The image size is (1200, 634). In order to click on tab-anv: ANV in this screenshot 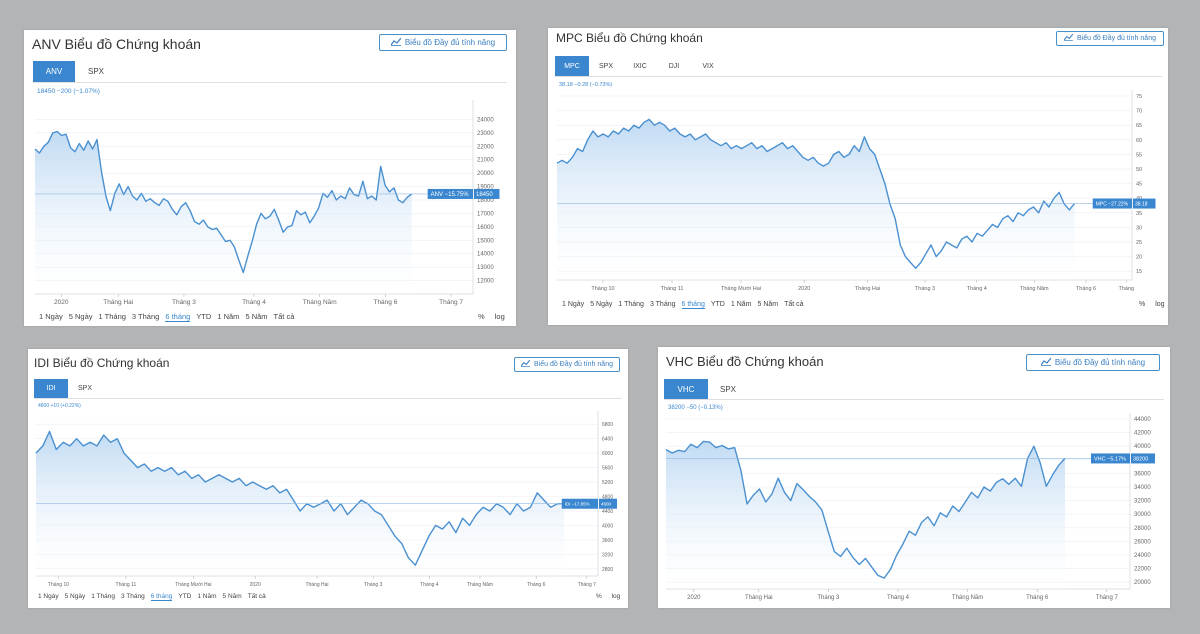, I will do `click(54, 71)`.